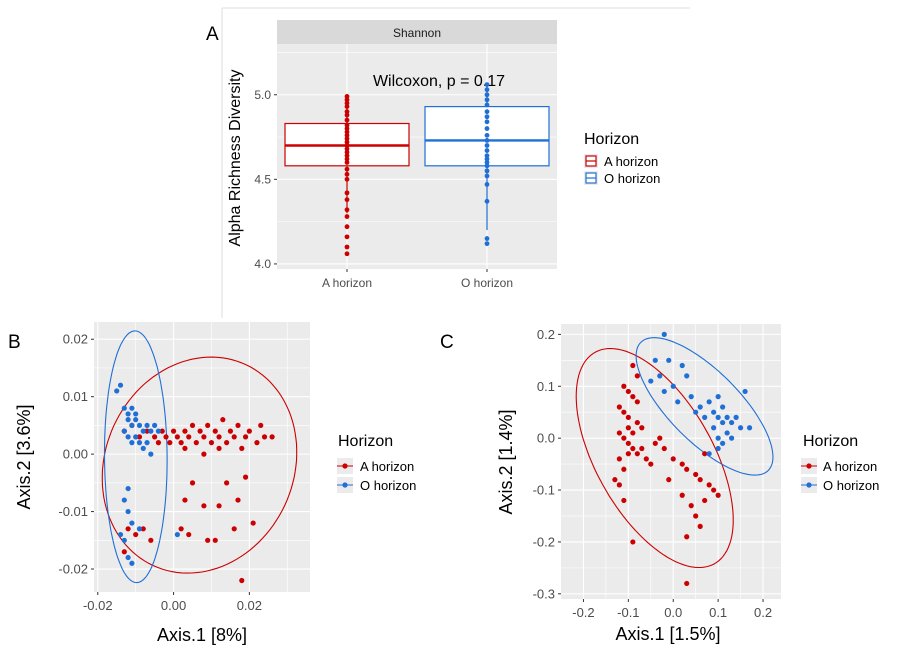  What do you see at coordinates (202, 635) in the screenshot?
I see `x-axis-title-b: Axis.1 [8%]` at bounding box center [202, 635].